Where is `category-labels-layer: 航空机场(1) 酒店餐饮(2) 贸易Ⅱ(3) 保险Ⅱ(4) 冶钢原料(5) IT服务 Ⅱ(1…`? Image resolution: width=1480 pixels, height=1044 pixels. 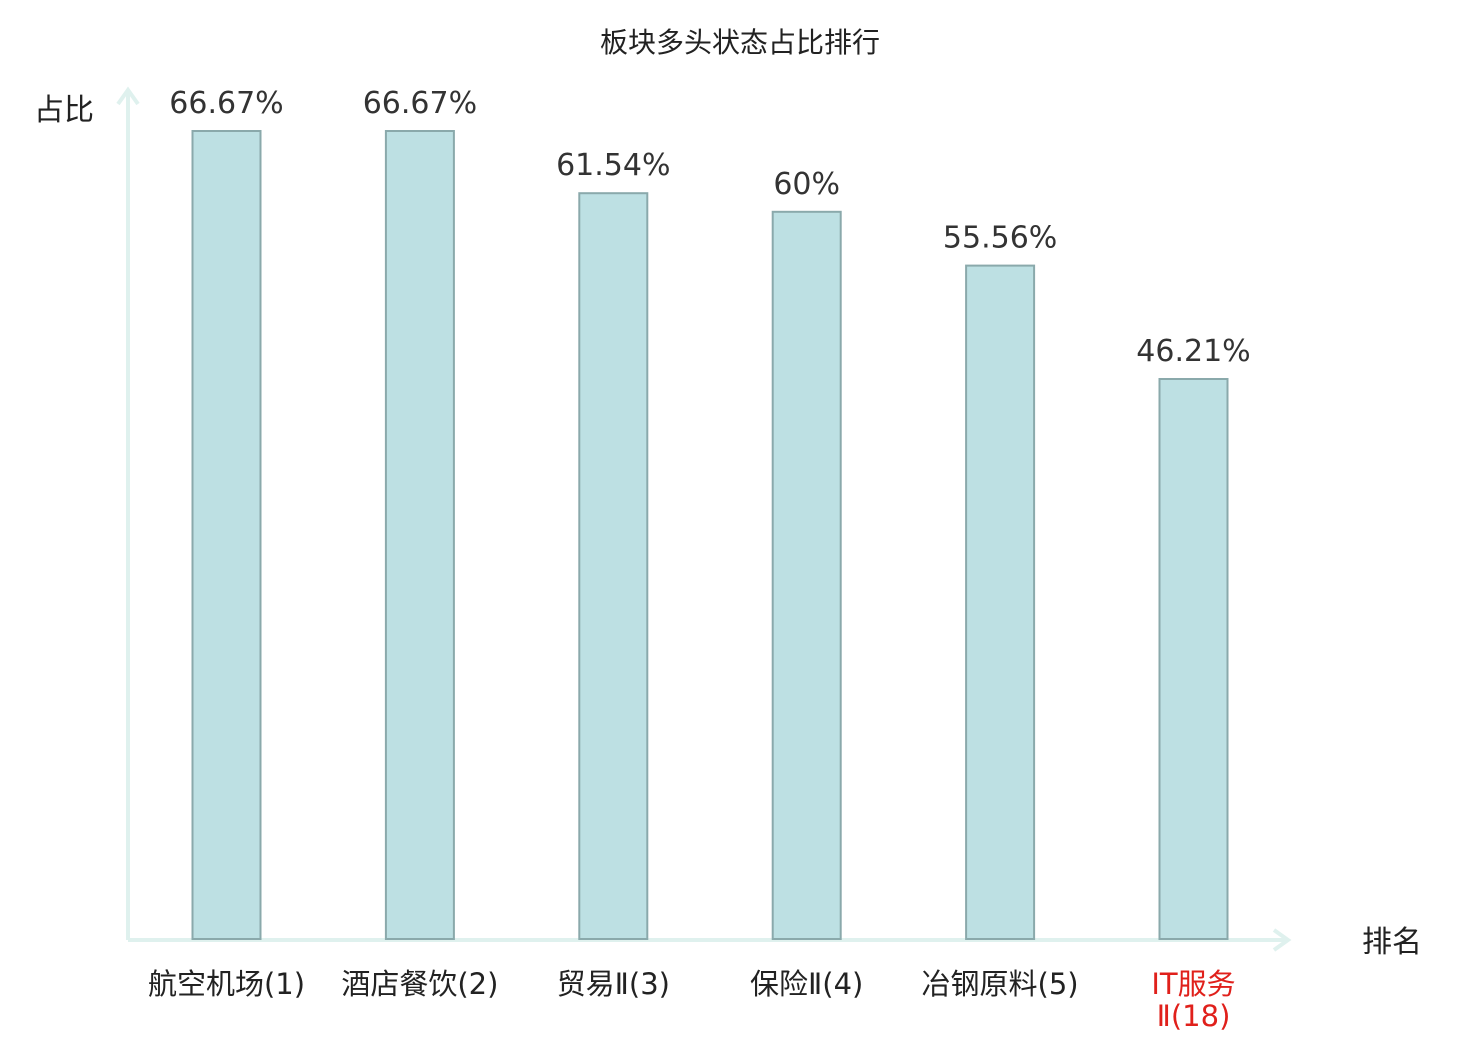
category-labels-layer: 航空机场(1) 酒店餐饮(2) 贸易Ⅱ(3) 保险Ⅱ(4) 冶钢原料(5) IT服务 Ⅱ(1… is located at coordinates (692, 1000).